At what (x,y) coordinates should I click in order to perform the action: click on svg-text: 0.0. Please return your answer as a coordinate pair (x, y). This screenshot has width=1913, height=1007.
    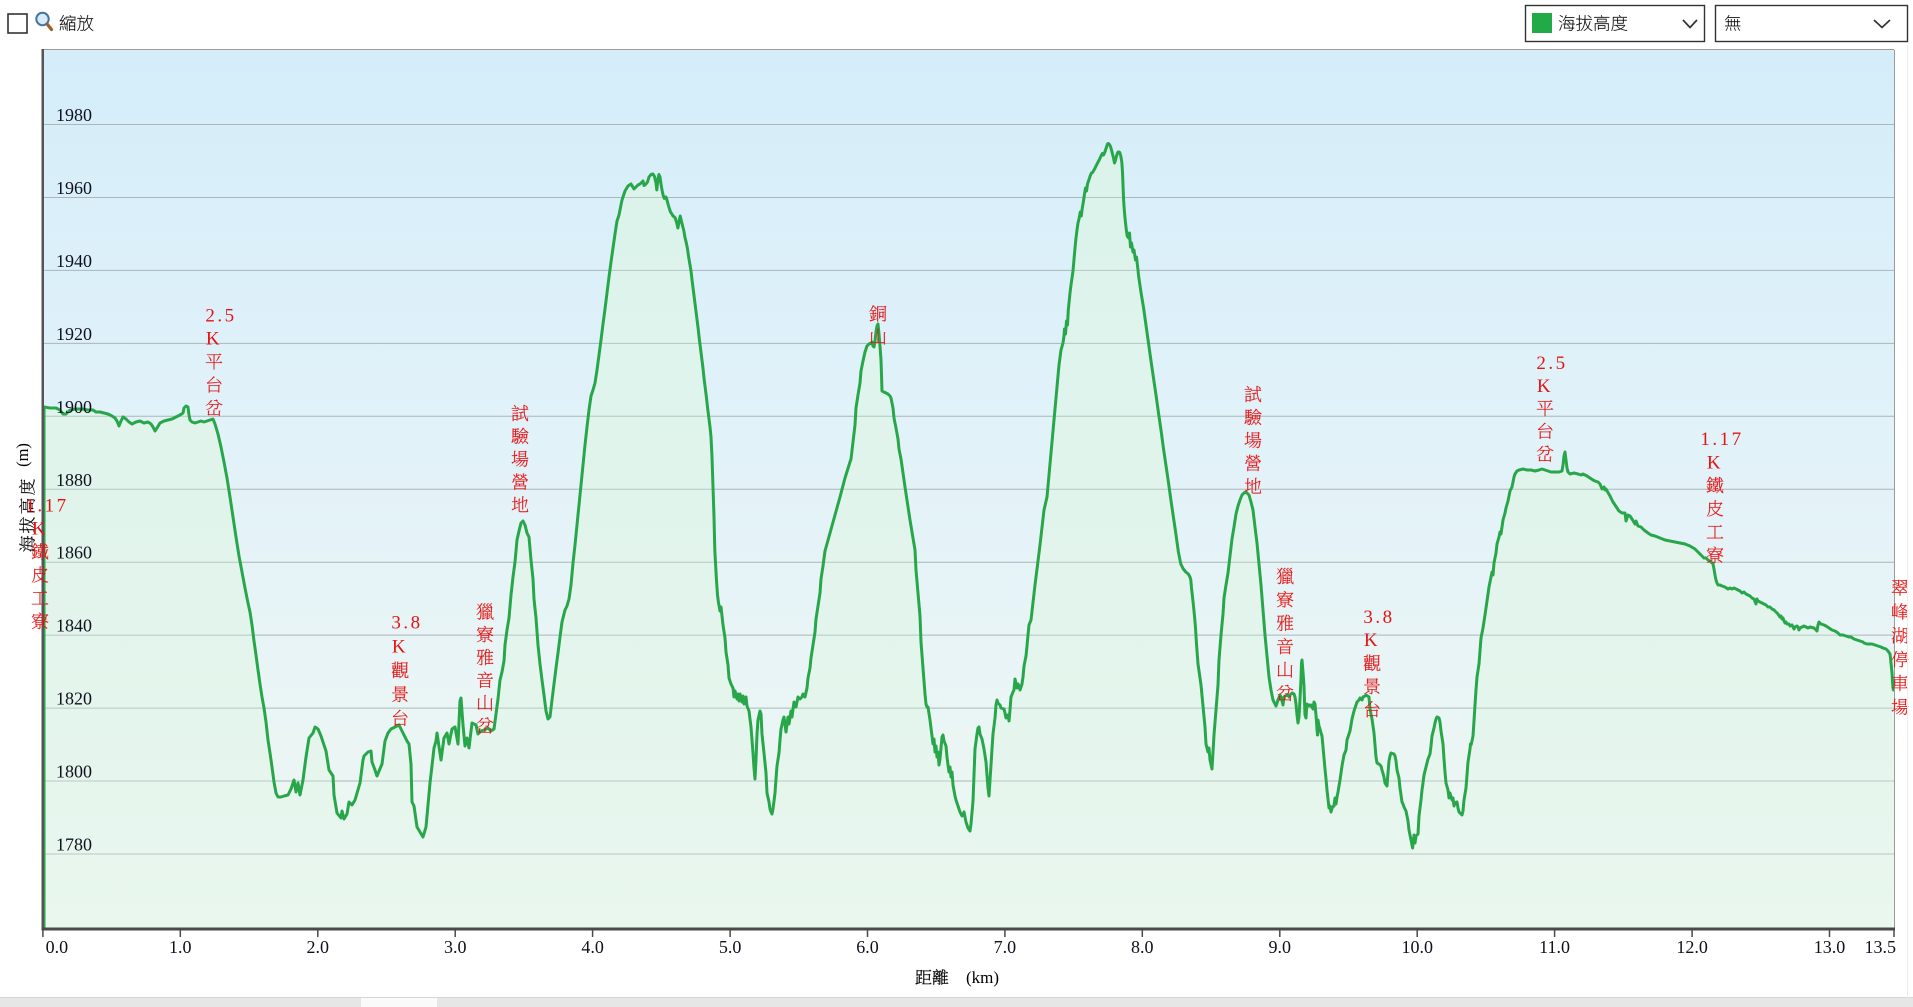
    Looking at the image, I should click on (57, 947).